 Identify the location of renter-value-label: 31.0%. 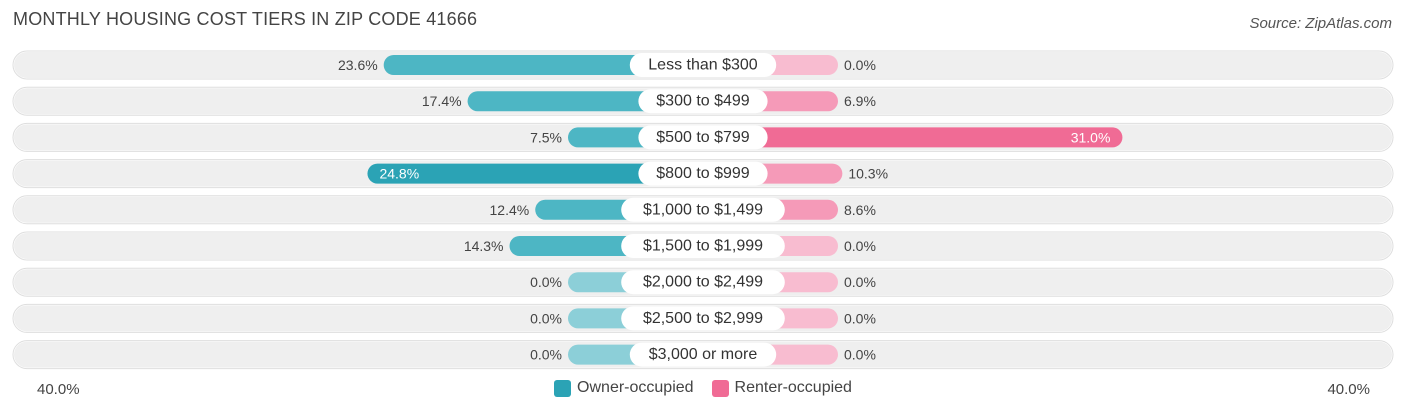
(1091, 137).